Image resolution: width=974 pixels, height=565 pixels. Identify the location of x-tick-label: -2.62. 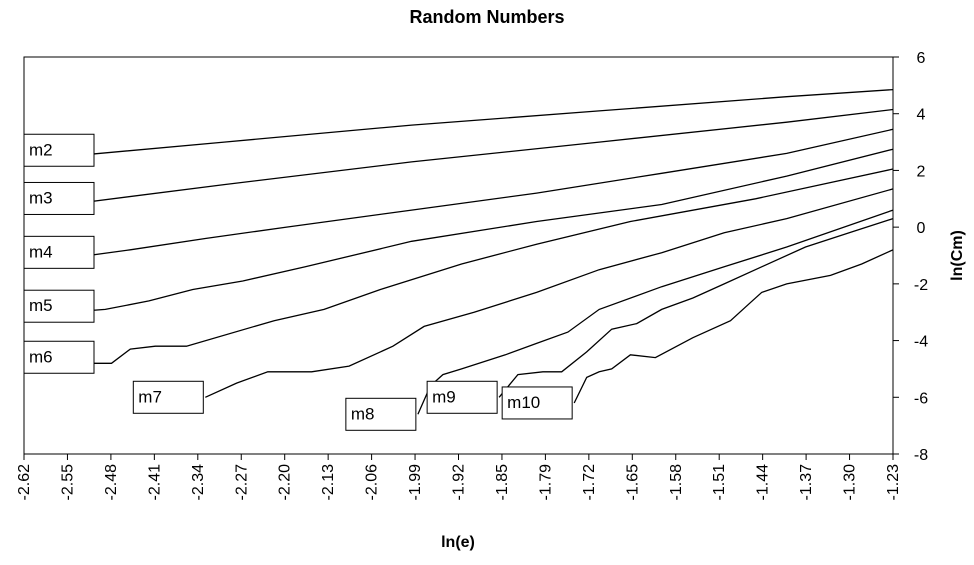
(24, 482).